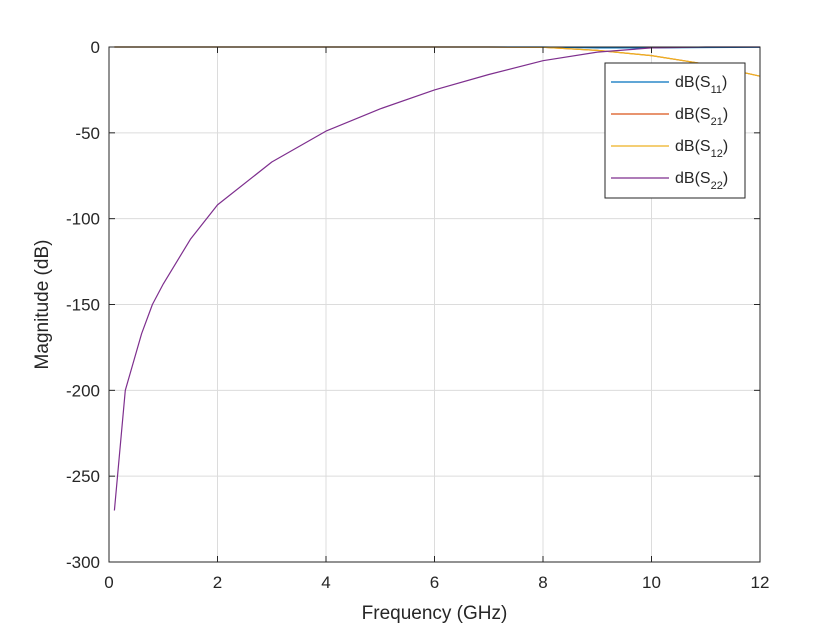 The width and height of the screenshot is (840, 635). I want to click on legend-label: dB(S11), so click(701, 85).